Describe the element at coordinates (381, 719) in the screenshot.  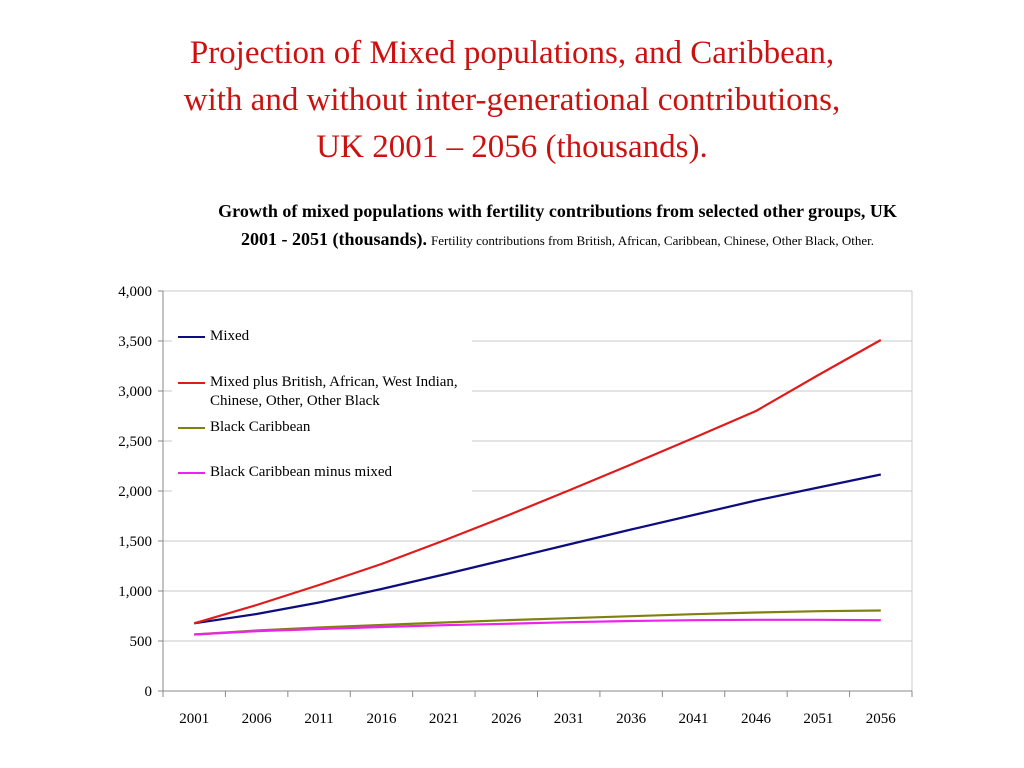
I see `x-tick-label: 2016` at that location.